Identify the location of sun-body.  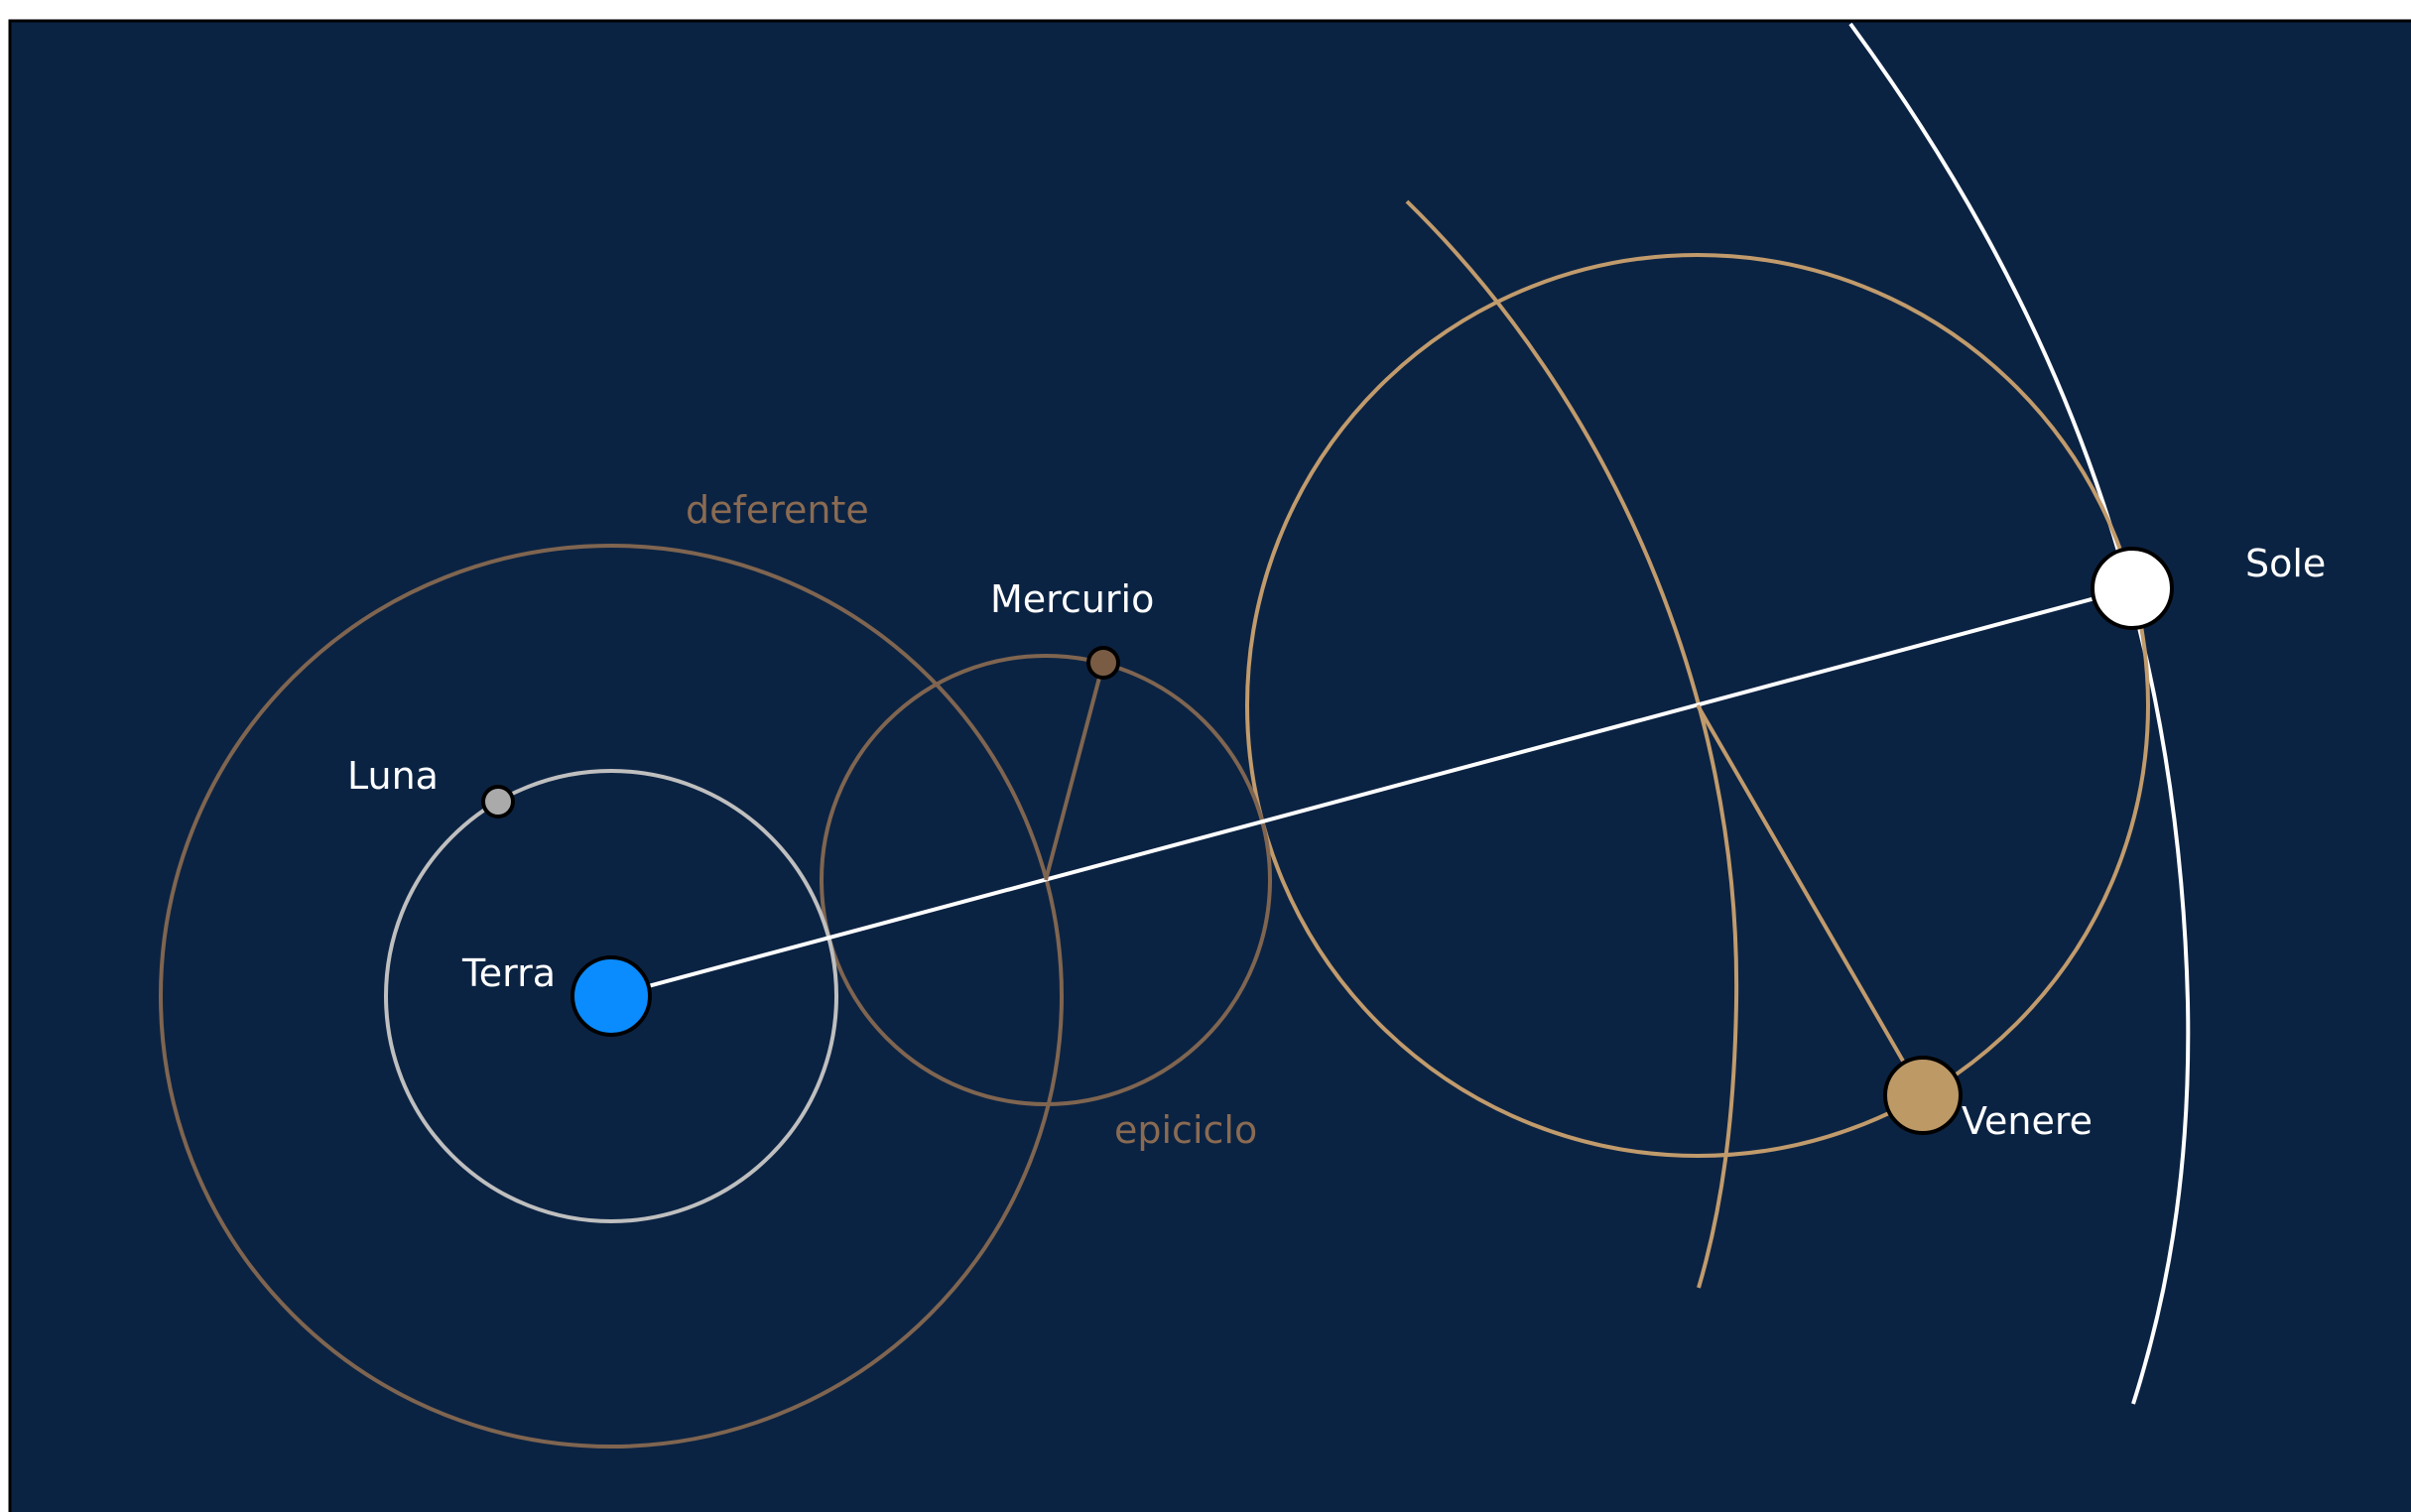
(2132, 588).